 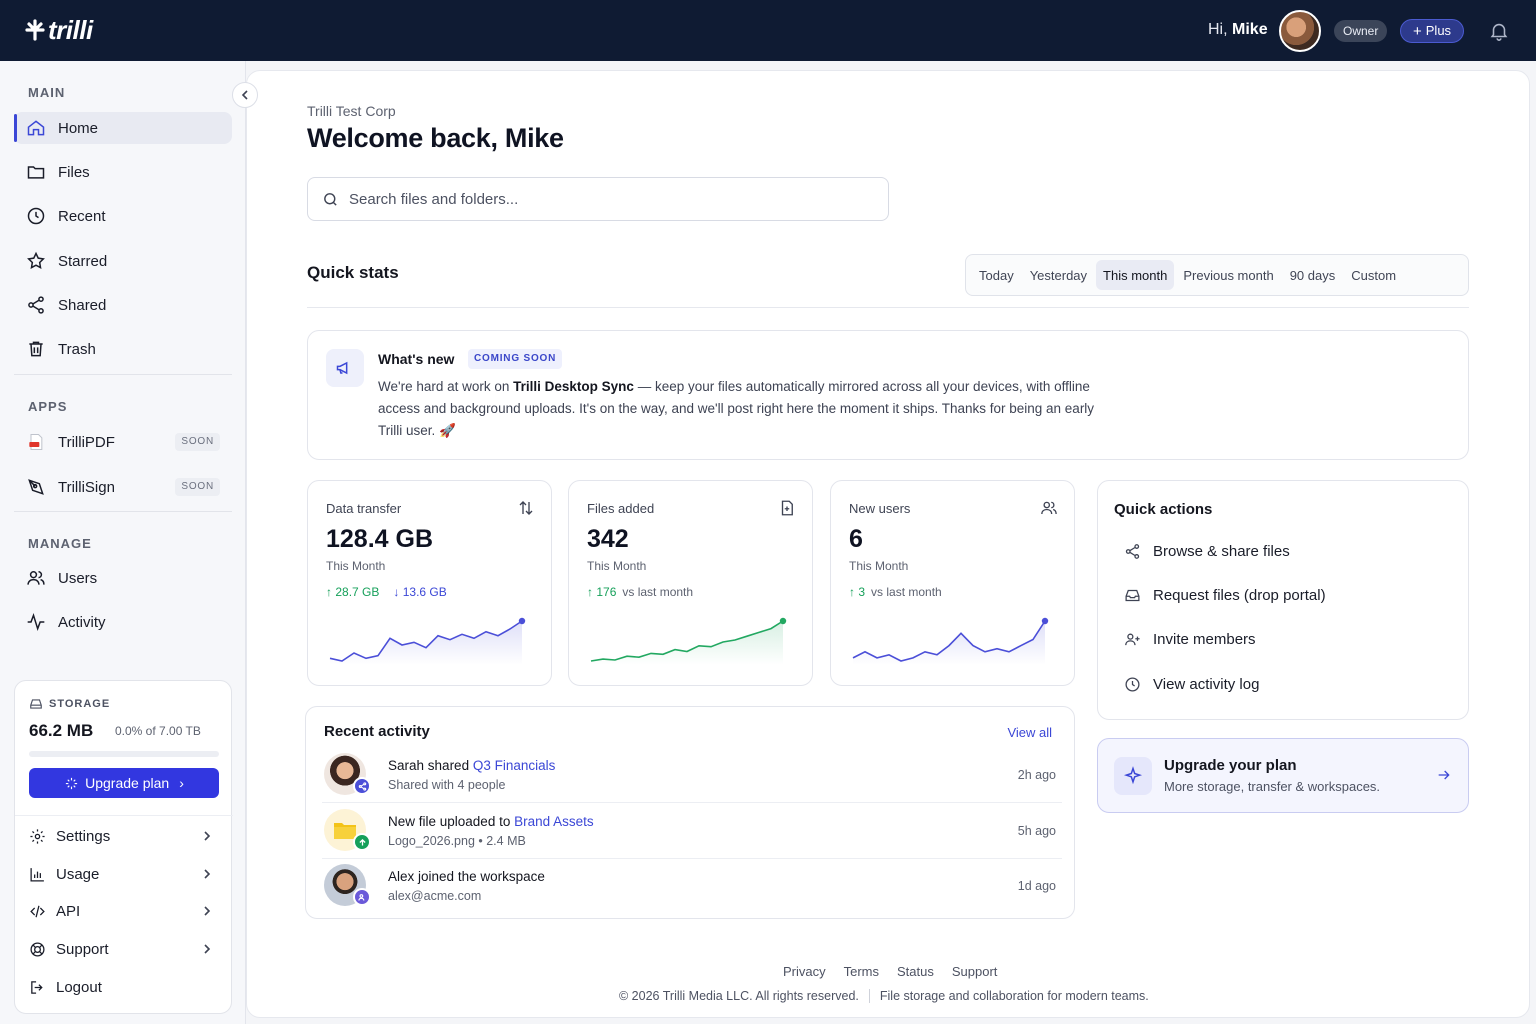 I want to click on user-avatar, so click(x=1300, y=31).